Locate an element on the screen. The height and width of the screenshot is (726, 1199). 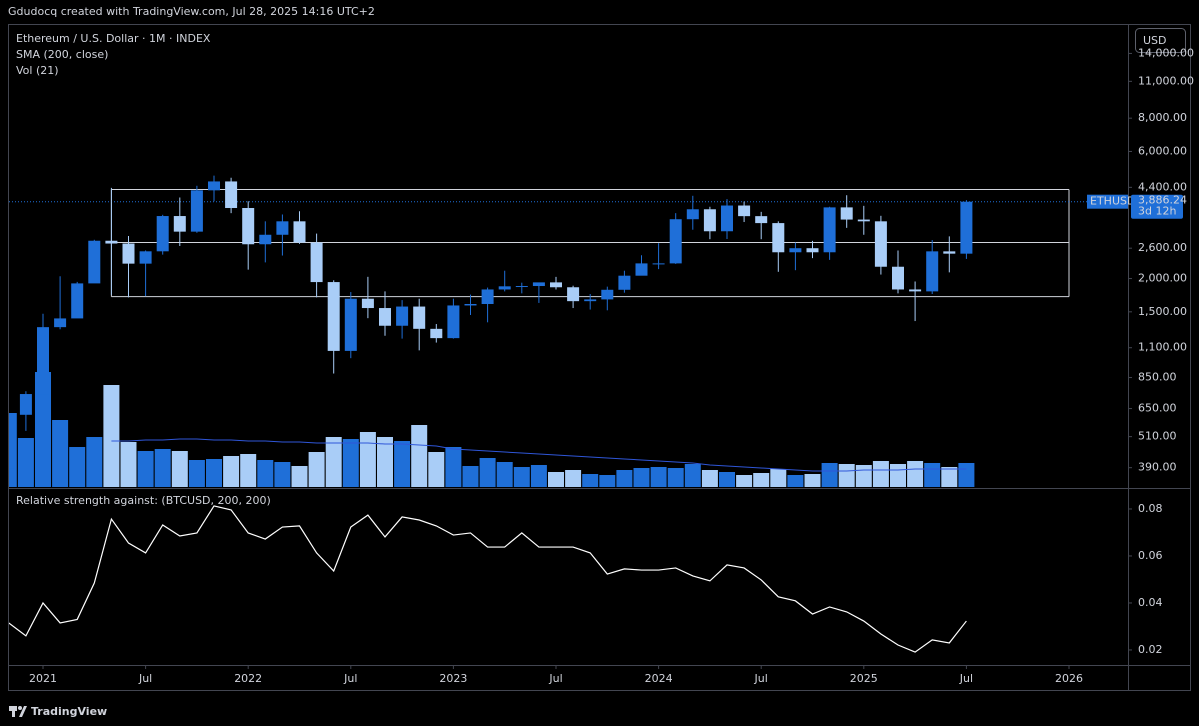
last-price-label: 3,886.24 is located at coordinates (1162, 200).